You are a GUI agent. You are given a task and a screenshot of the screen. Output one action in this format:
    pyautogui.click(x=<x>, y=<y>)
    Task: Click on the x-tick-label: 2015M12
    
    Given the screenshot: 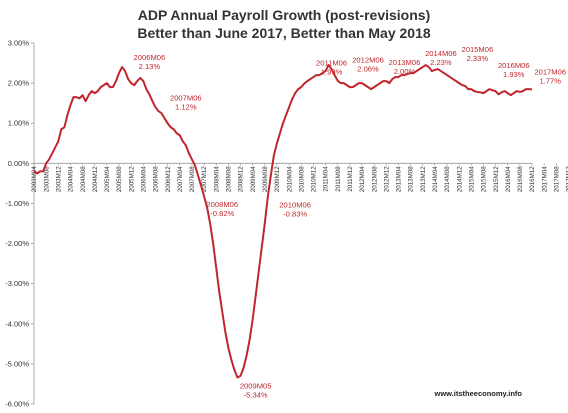 What is the action you would take?
    pyautogui.click(x=496, y=179)
    